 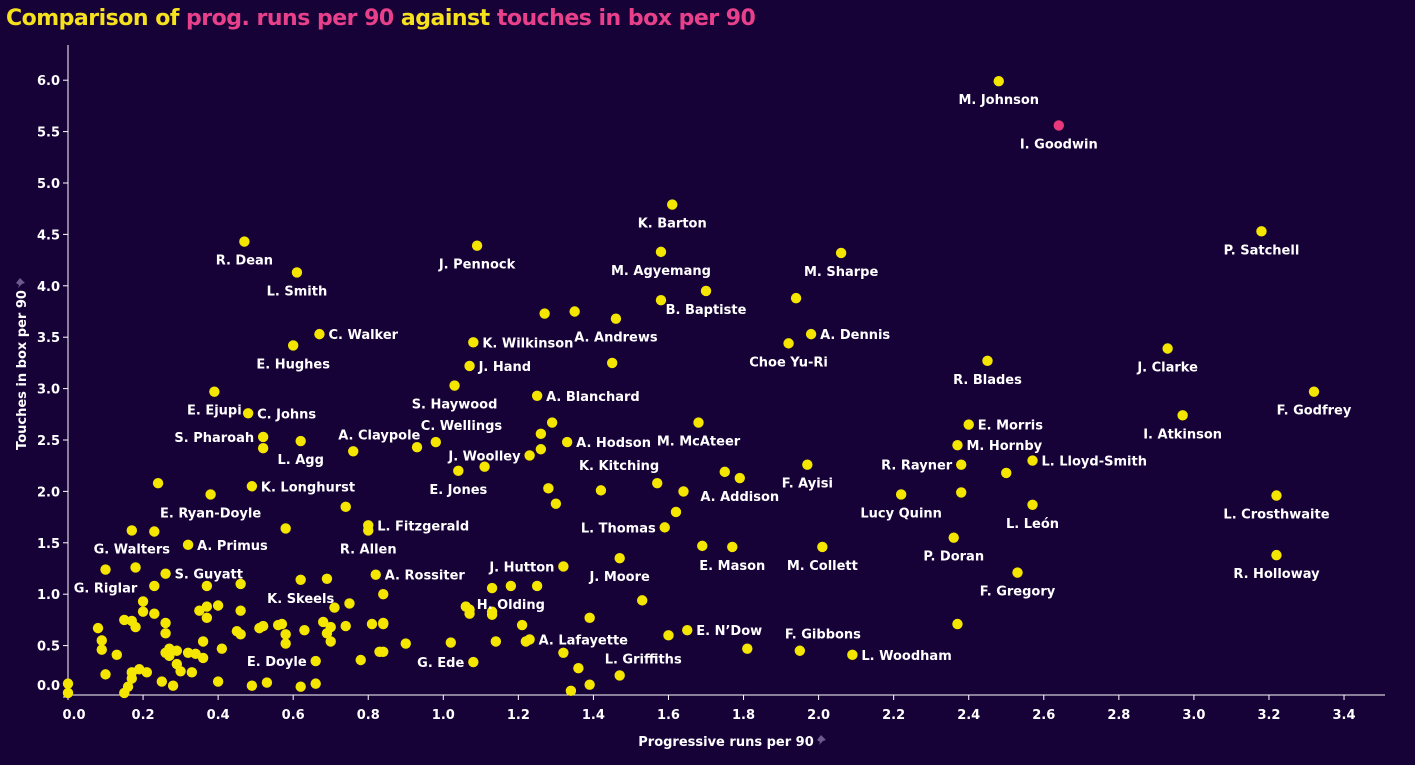 I want to click on data-point-e-morris, so click(x=968, y=424).